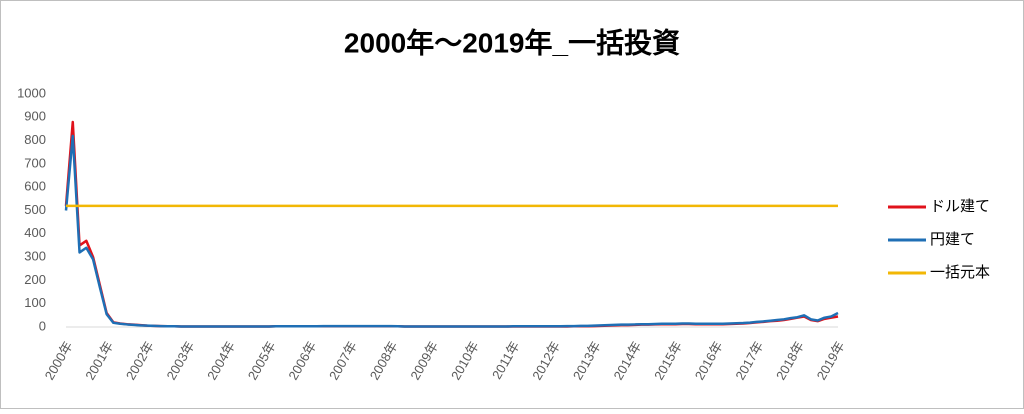 The image size is (1024, 414). I want to click on y-tick-label: 1000, so click(31, 92).